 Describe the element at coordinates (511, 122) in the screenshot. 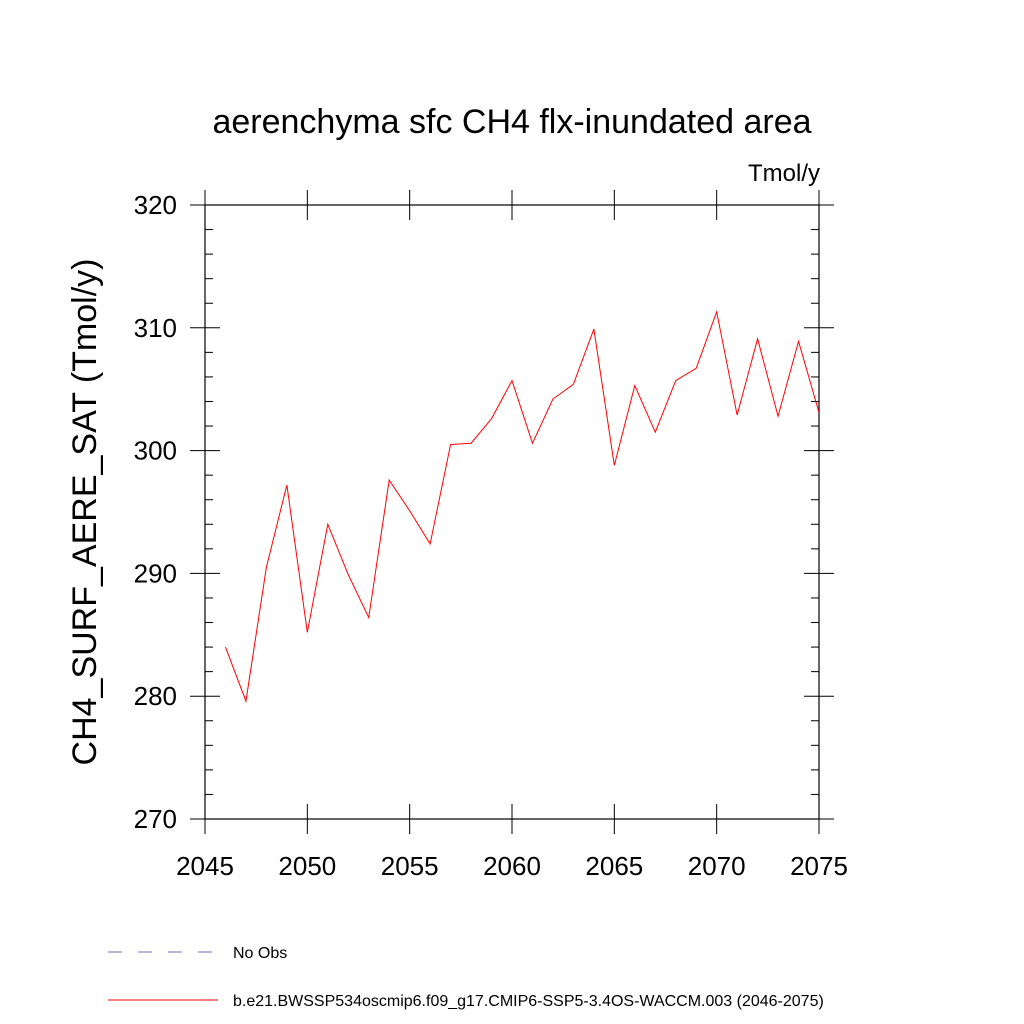

I see `chart-title: aerenchyma sfc CH4 flx-inundated area` at that location.